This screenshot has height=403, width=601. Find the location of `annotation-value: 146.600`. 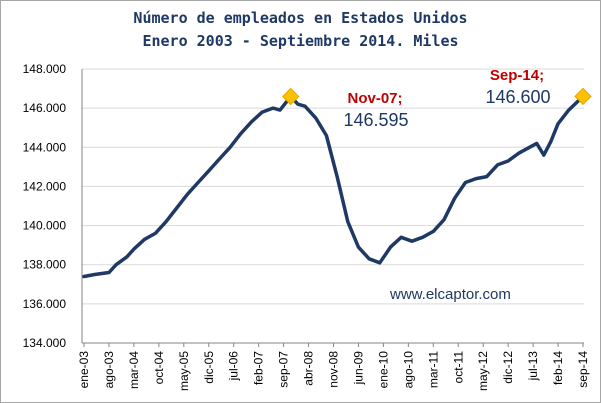

annotation-value: 146.600 is located at coordinates (517, 97).